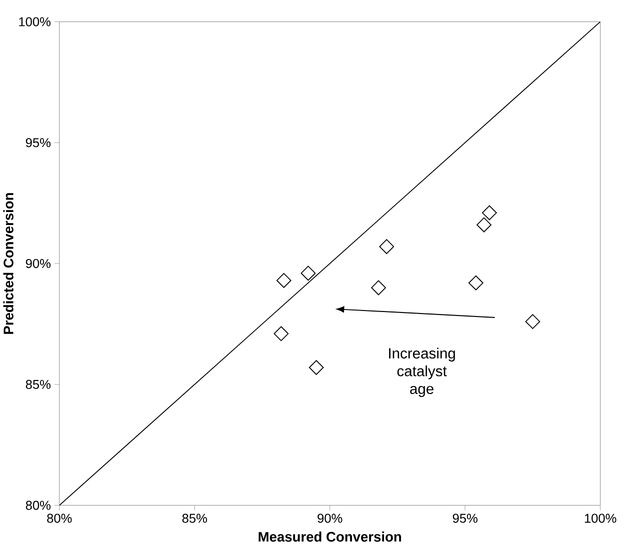 Image resolution: width=628 pixels, height=545 pixels. Describe the element at coordinates (35, 21) in the screenshot. I see `y-tick-label: 100%` at that location.